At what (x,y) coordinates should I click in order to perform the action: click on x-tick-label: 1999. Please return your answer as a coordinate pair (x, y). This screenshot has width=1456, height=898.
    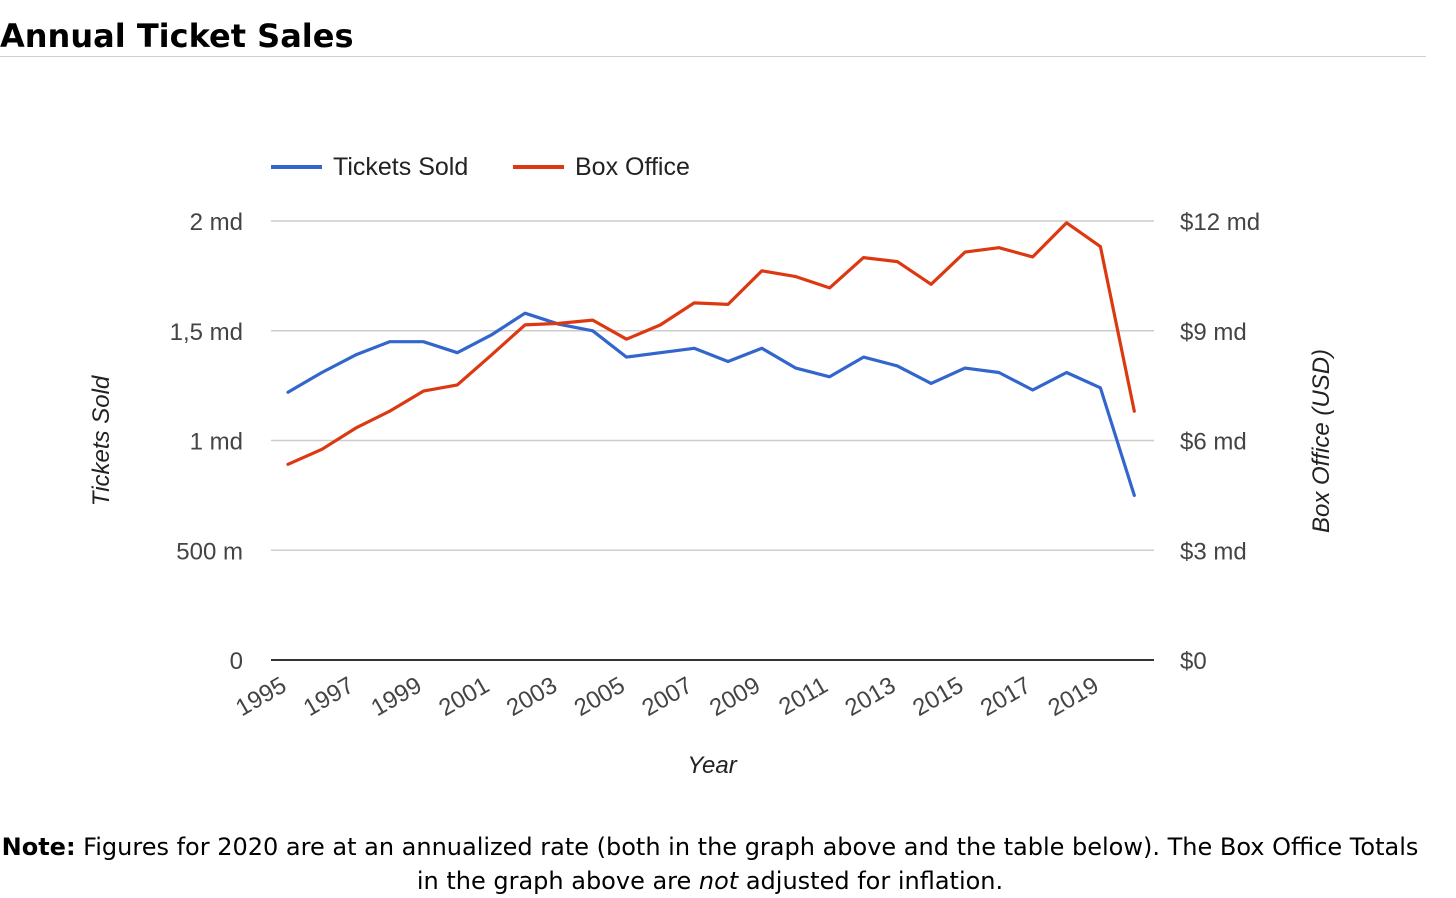
    Looking at the image, I should click on (397, 697).